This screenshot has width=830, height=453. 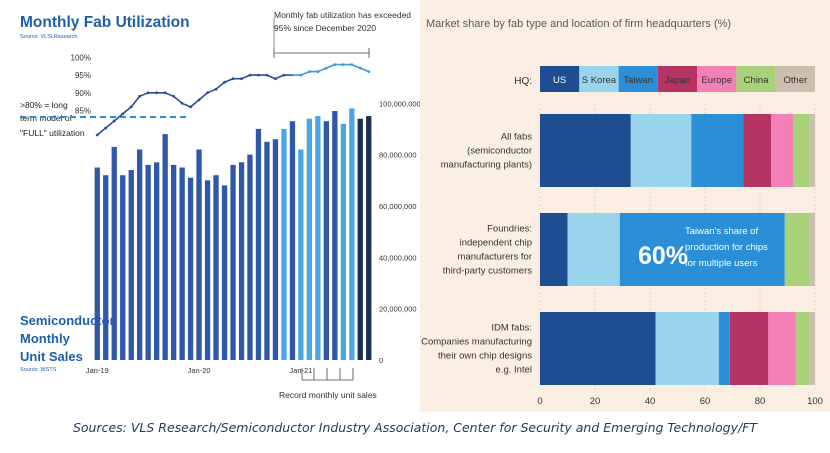 What do you see at coordinates (342, 15) in the screenshot?
I see `annotation-line-1: Monthly fab utilization has exceeded` at bounding box center [342, 15].